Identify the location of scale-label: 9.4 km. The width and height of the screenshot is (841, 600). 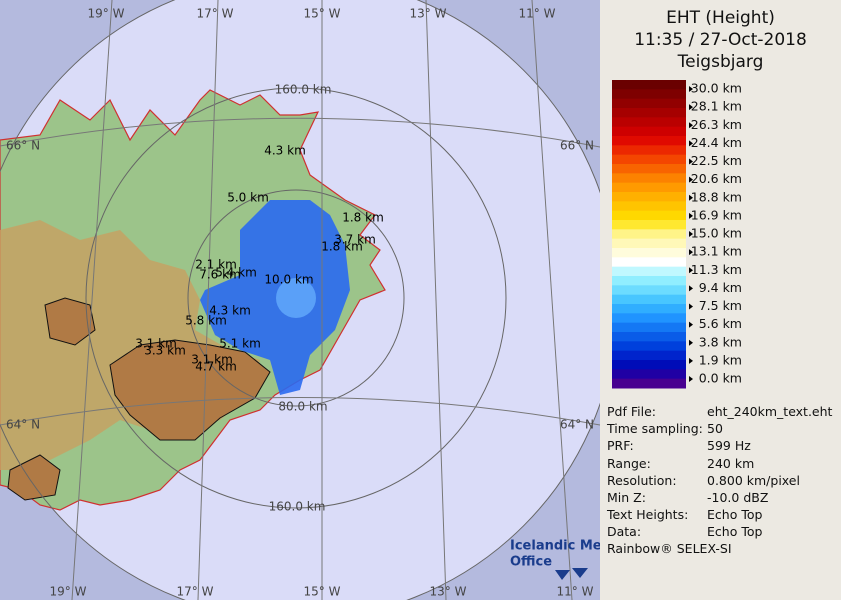
(720, 287).